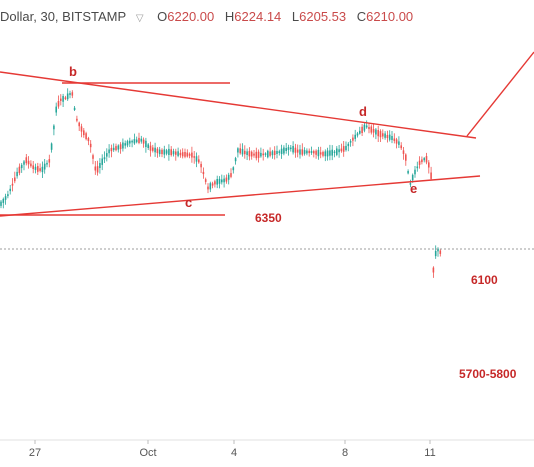 This screenshot has height=467, width=534. I want to click on ohlc-close-value: 6210.00, so click(390, 16).